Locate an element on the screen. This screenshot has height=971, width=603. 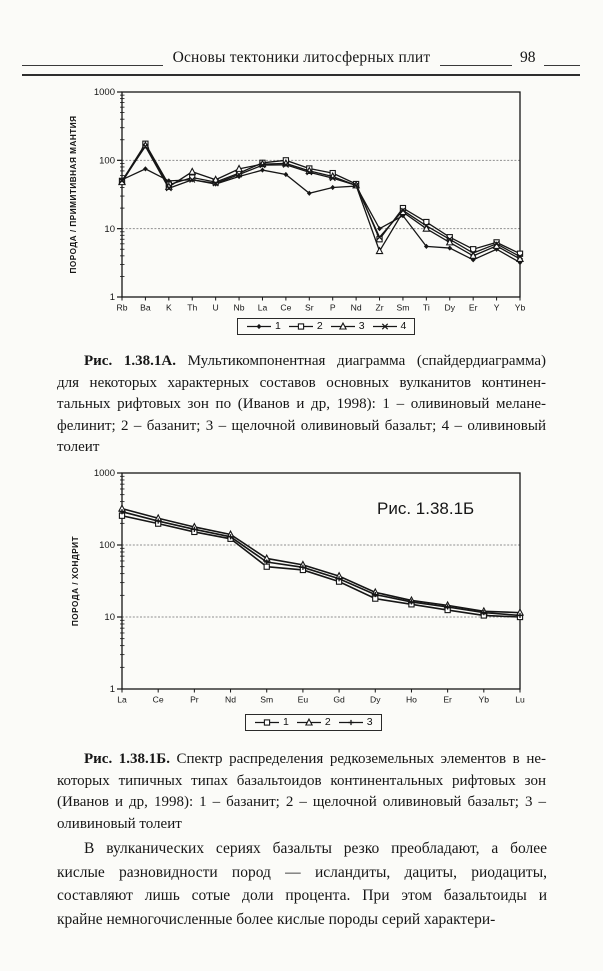
x-tick-label: U is located at coordinates (216, 308).